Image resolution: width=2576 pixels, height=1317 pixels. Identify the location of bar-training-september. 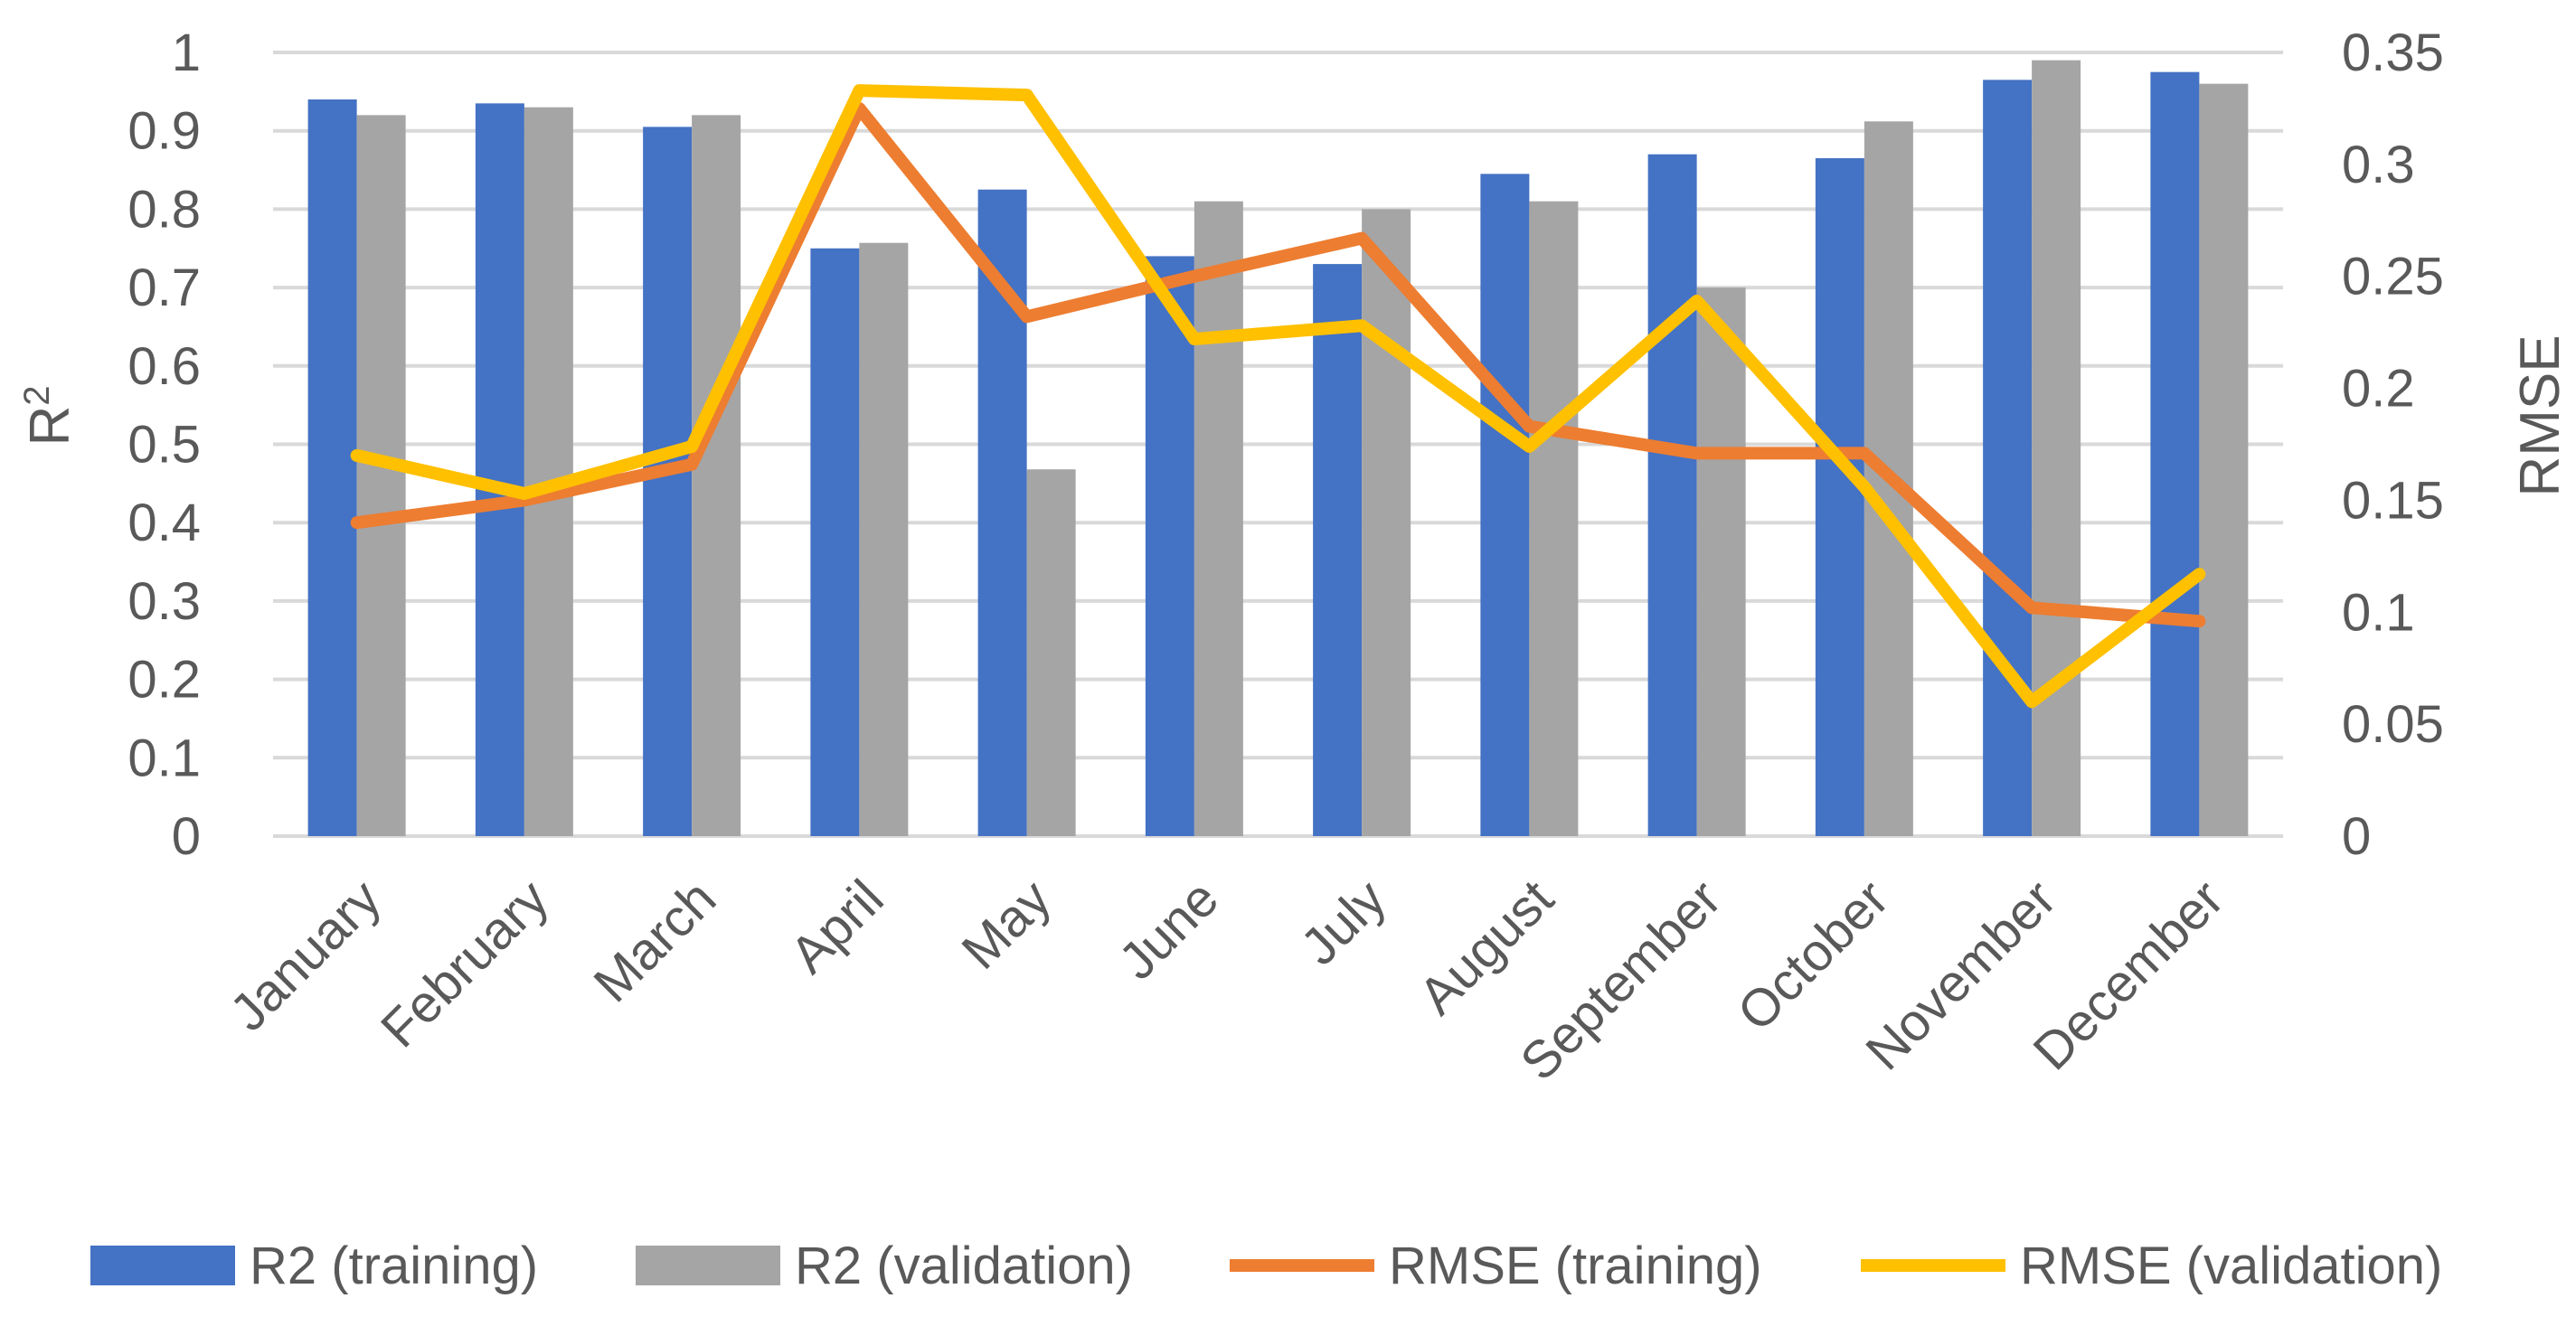
(1672, 495).